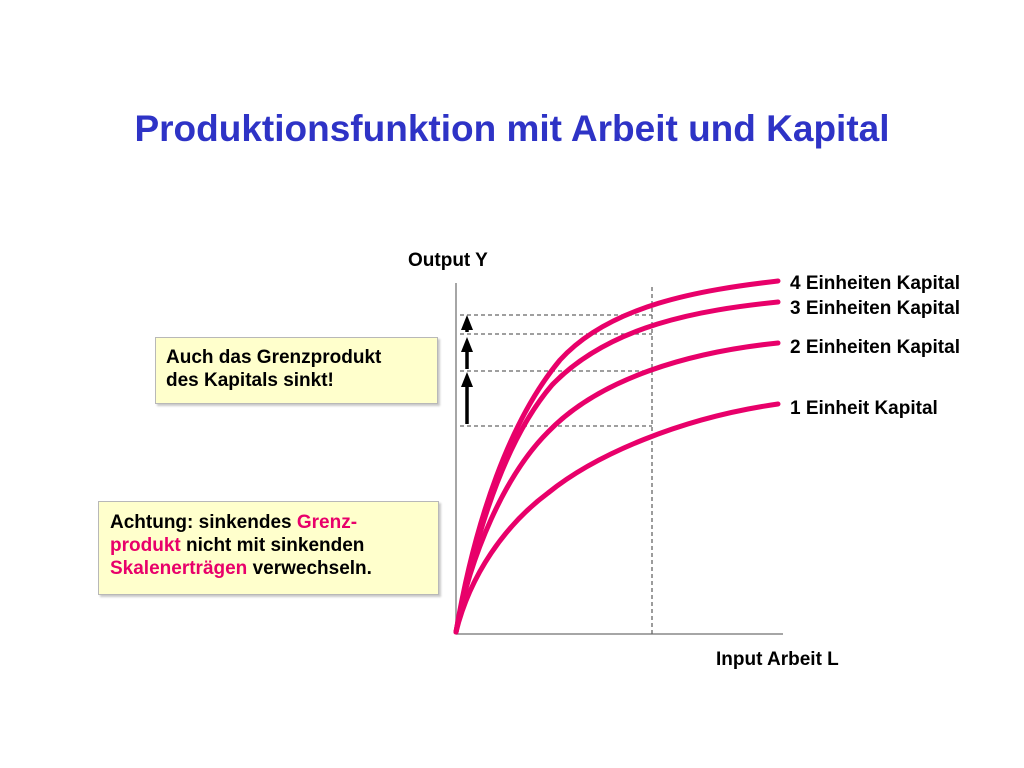  Describe the element at coordinates (250, 380) in the screenshot. I see `note-1-line-2: des Kapitals sinkt!` at that location.